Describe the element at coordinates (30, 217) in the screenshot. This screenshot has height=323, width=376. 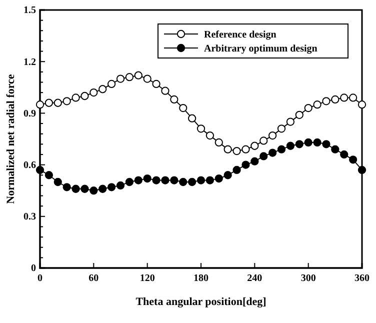
I see `y-tick-label: 0.3` at that location.